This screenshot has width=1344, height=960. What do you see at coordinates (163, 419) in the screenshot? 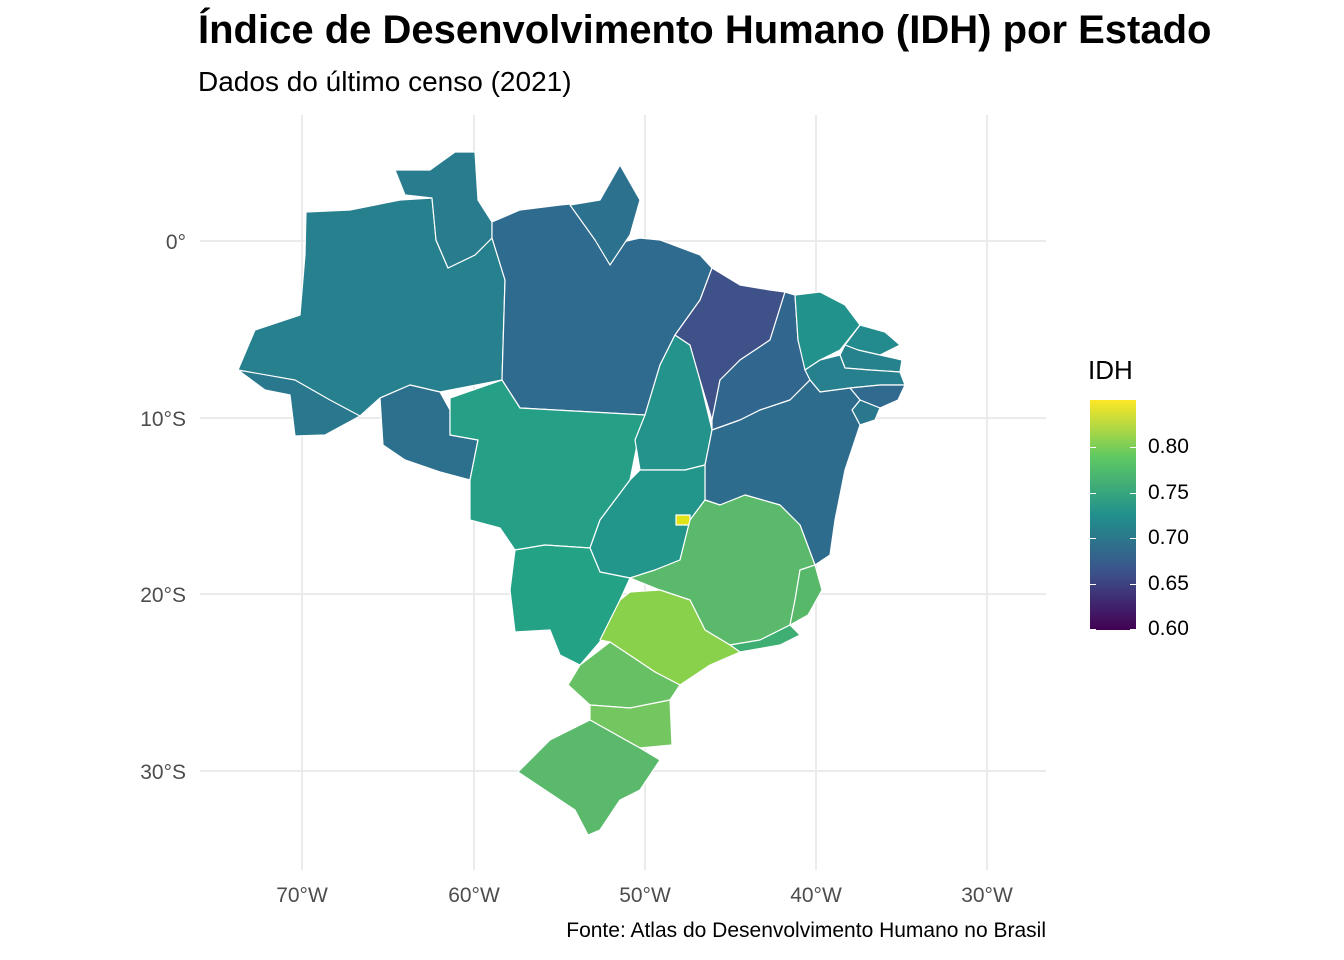
I see `y-tick-label-10s: 10°S` at bounding box center [163, 419].